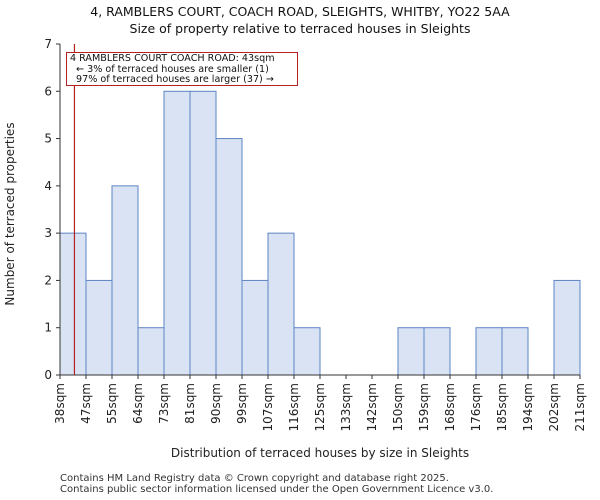 The height and width of the screenshot is (500, 600). I want to click on y-tick-label: 1, so click(48, 328).